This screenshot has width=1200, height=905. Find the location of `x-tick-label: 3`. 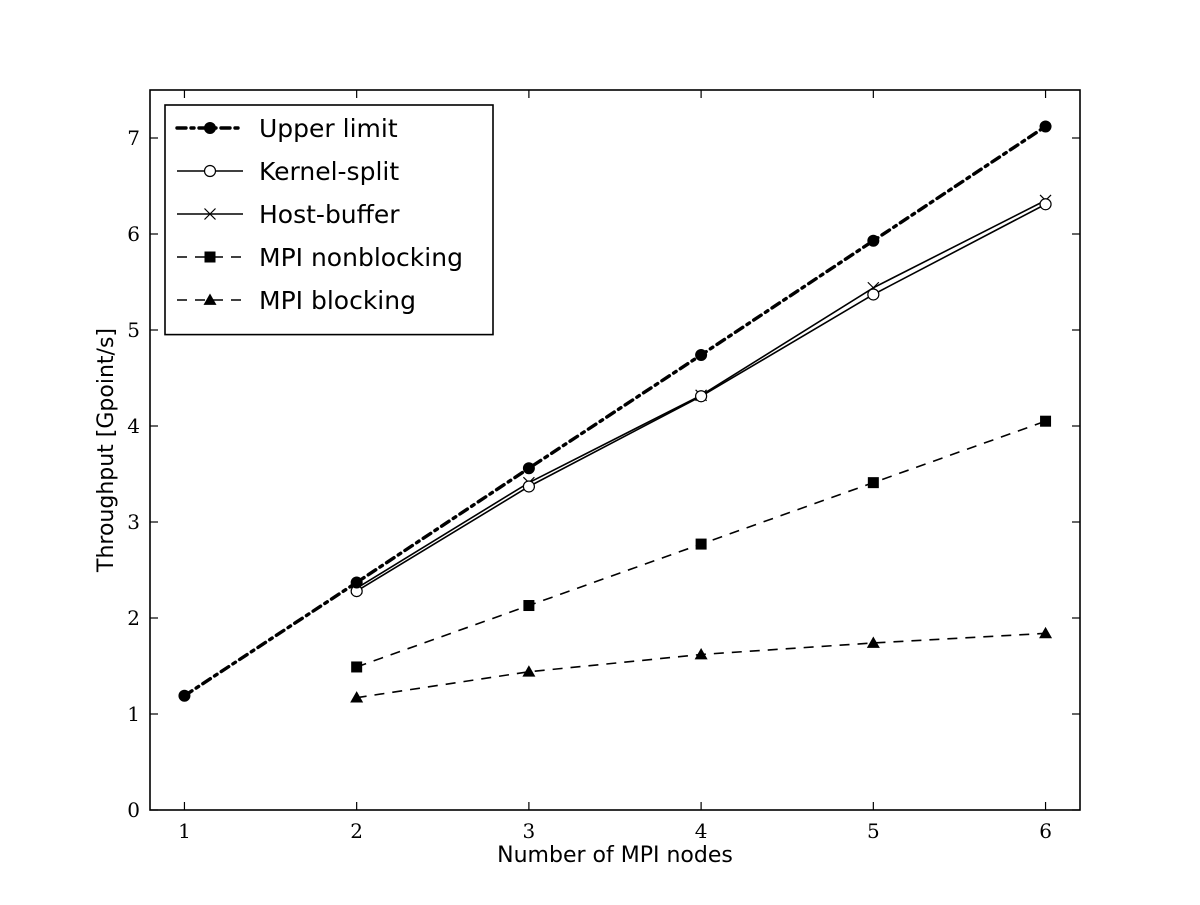

x-tick-label: 3 is located at coordinates (529, 831).